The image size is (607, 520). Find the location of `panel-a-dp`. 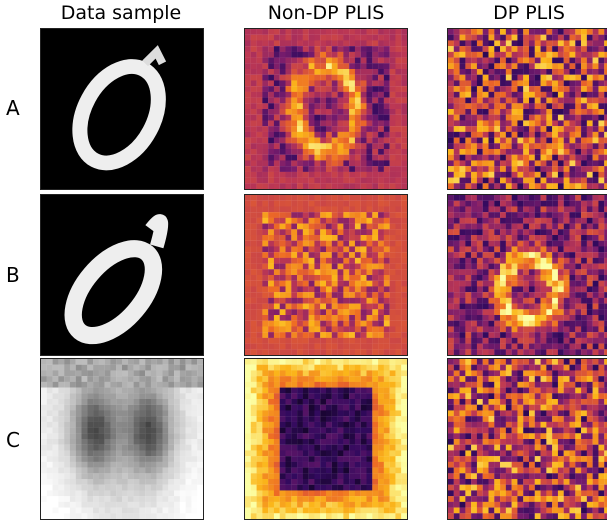

panel-a-dp is located at coordinates (527, 109).